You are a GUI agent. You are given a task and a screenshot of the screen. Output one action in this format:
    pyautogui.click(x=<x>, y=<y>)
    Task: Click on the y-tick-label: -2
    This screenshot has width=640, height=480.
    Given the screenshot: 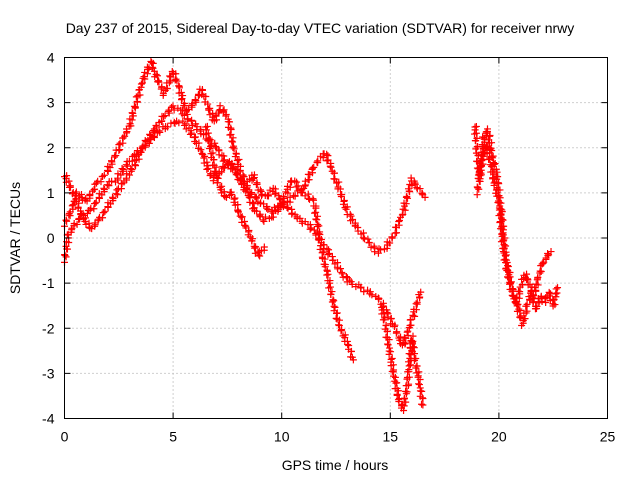 What is the action you would take?
    pyautogui.click(x=48, y=328)
    